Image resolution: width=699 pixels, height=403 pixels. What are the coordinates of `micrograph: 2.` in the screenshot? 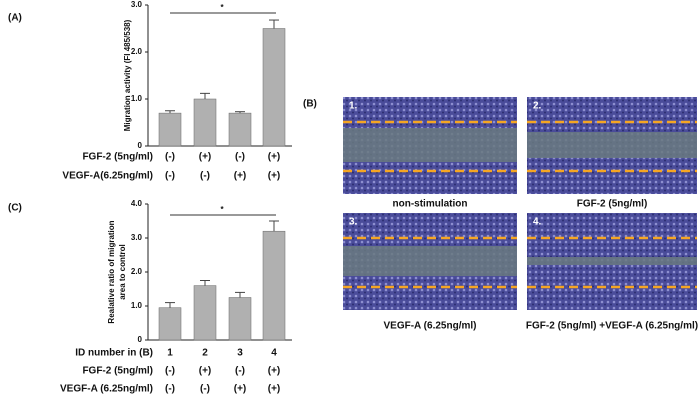 It's located at (612, 145).